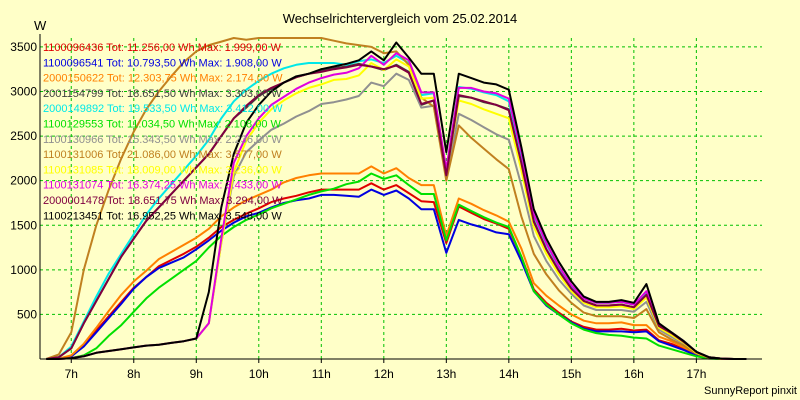 Image resolution: width=800 pixels, height=400 pixels. Describe the element at coordinates (509, 374) in the screenshot. I see `x-tick-label: 14h` at that location.